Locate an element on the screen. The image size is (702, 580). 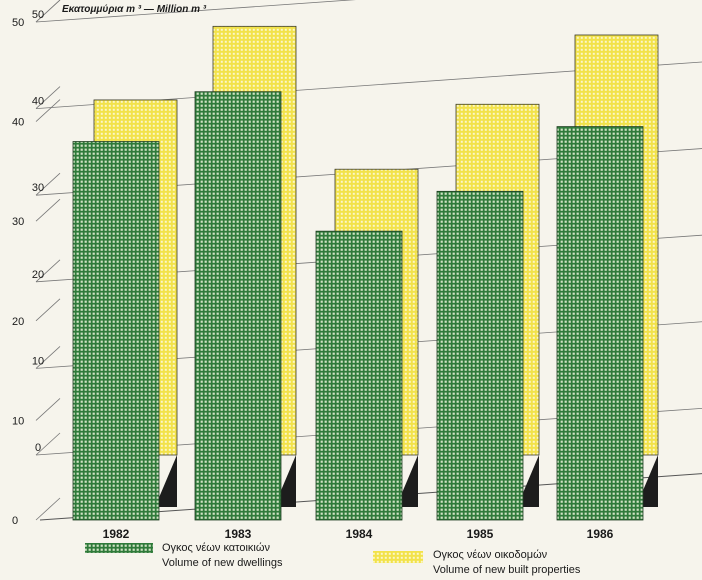
gridline is located at coordinates (196, 11).